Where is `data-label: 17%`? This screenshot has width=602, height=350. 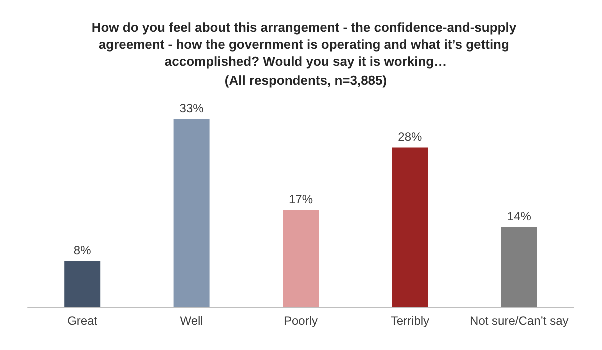
data-label: 17% is located at coordinates (301, 199).